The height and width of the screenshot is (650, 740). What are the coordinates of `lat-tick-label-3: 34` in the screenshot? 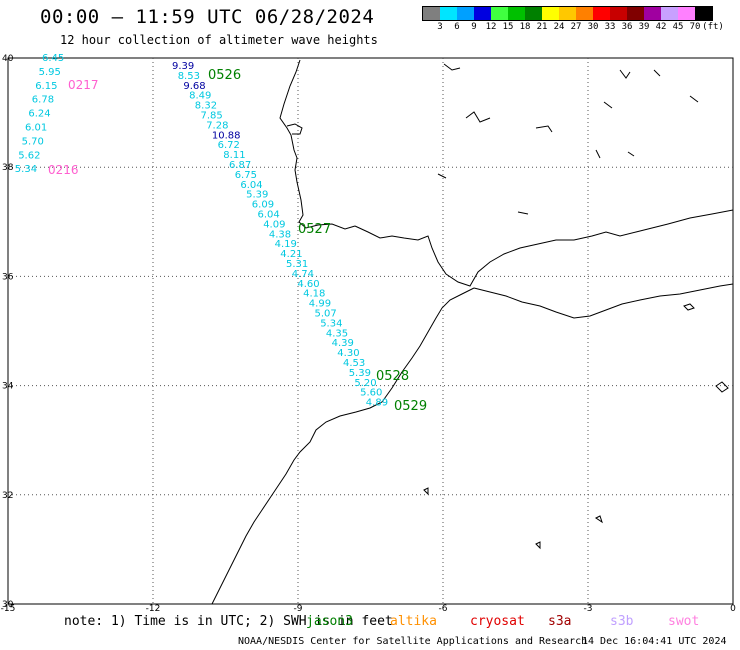 It's located at (8, 387).